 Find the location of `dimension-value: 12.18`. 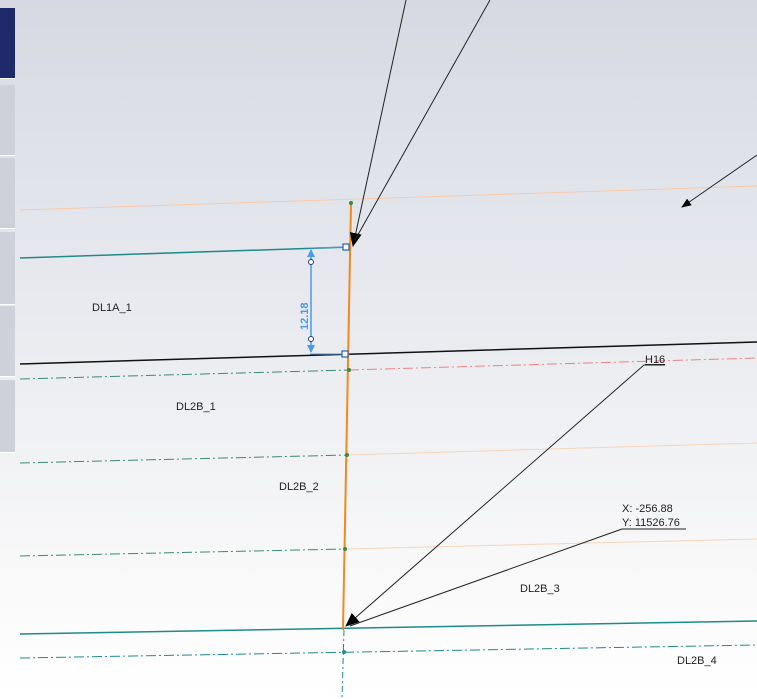

dimension-value: 12.18 is located at coordinates (305, 316).